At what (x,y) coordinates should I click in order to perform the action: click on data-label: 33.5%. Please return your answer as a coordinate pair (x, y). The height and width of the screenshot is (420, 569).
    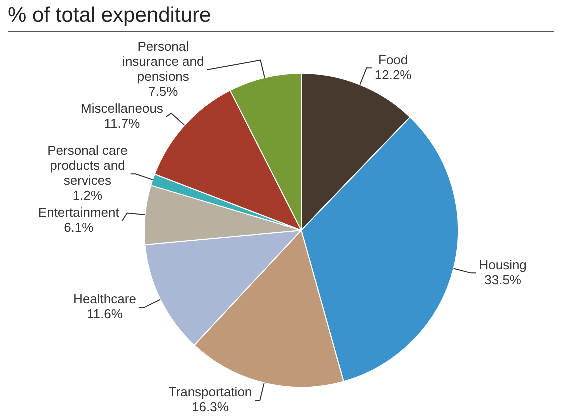
    Looking at the image, I should click on (503, 280).